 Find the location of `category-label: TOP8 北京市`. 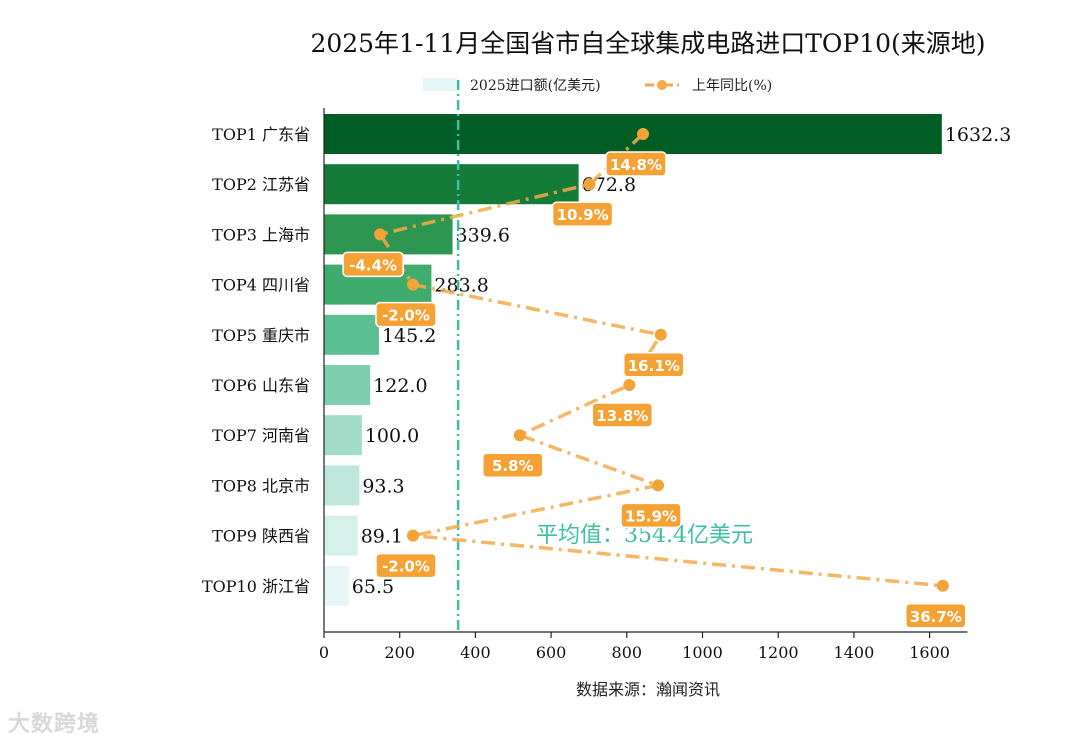

category-label: TOP8 北京市 is located at coordinates (261, 485).